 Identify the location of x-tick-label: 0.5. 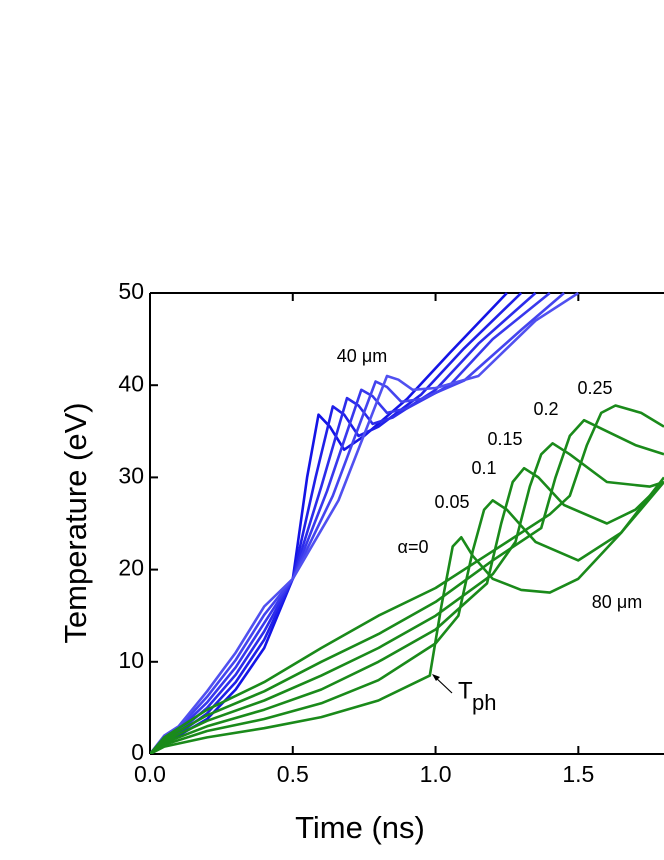
(293, 774).